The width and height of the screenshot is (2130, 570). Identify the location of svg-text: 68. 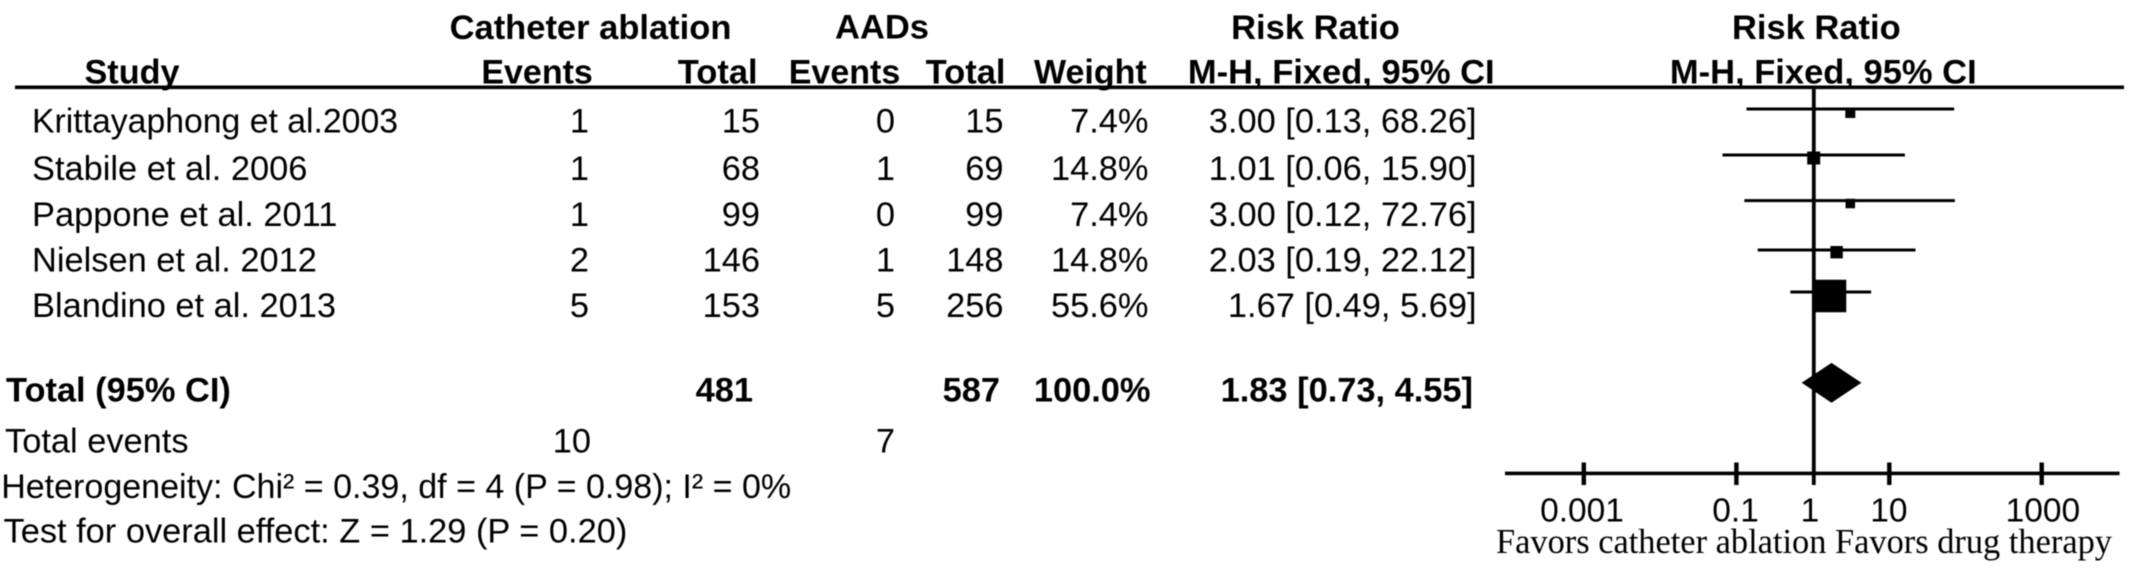
(741, 169).